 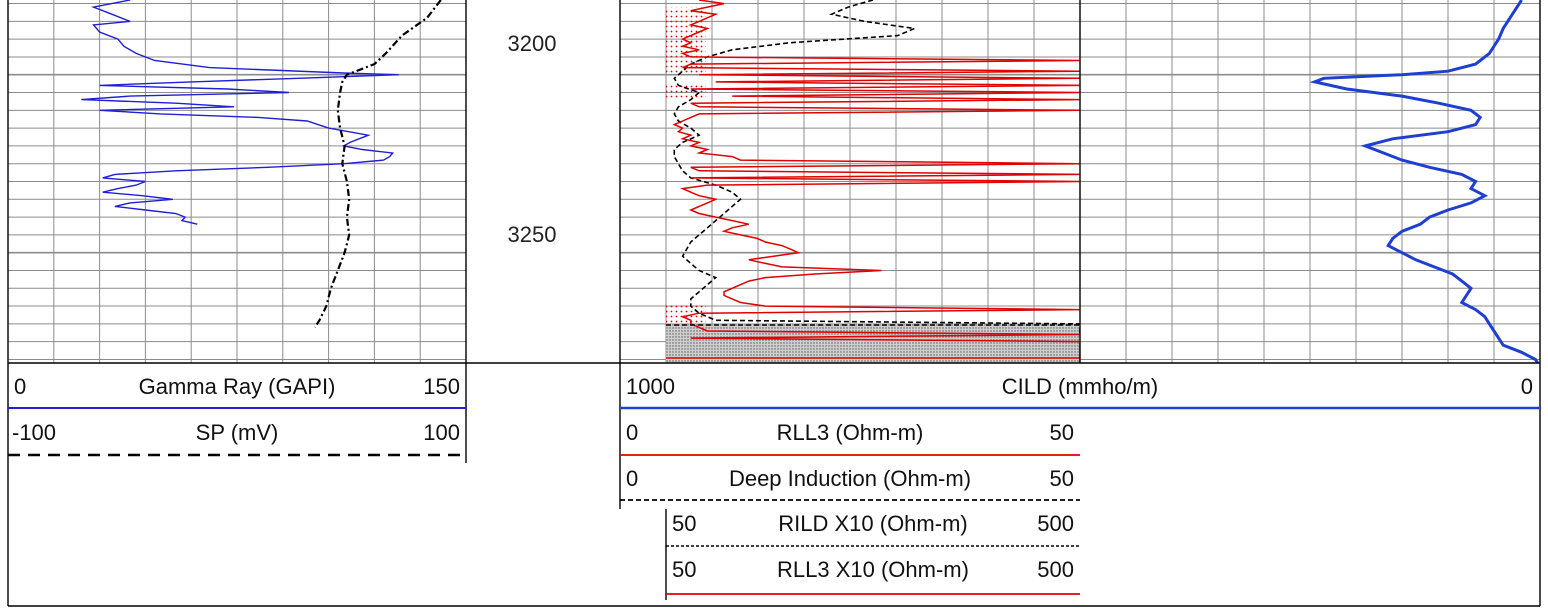 What do you see at coordinates (632, 432) in the screenshot?
I see `rll3-min: 0` at bounding box center [632, 432].